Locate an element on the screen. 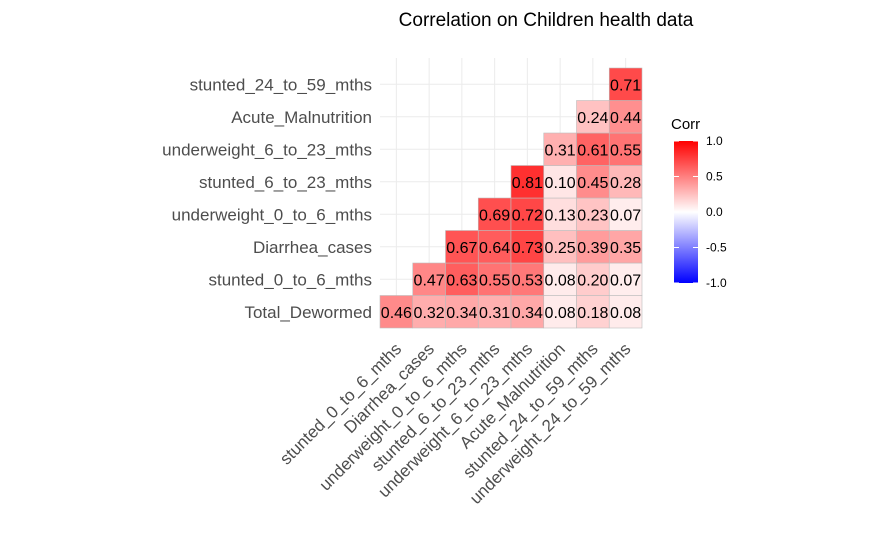 The image size is (875, 540). legend-tick-label: 0.0 is located at coordinates (714, 212).